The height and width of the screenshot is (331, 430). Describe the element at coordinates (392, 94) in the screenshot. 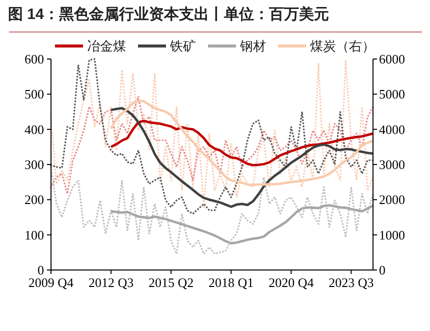

I see `y2-tick-label: 5000` at that location.